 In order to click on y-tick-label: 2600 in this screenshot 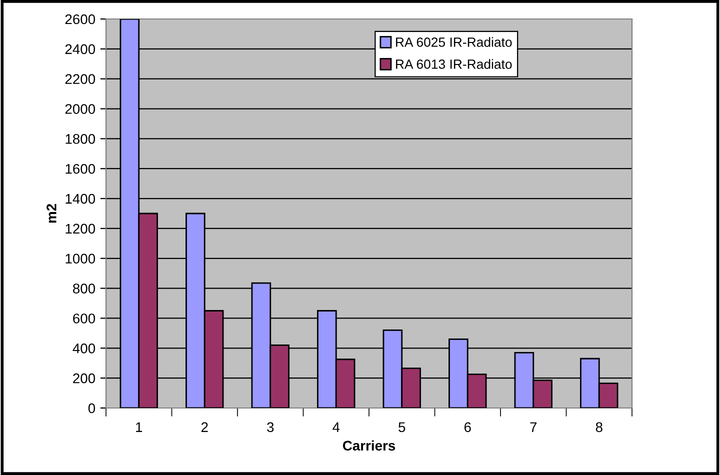, I will do `click(80, 19)`.